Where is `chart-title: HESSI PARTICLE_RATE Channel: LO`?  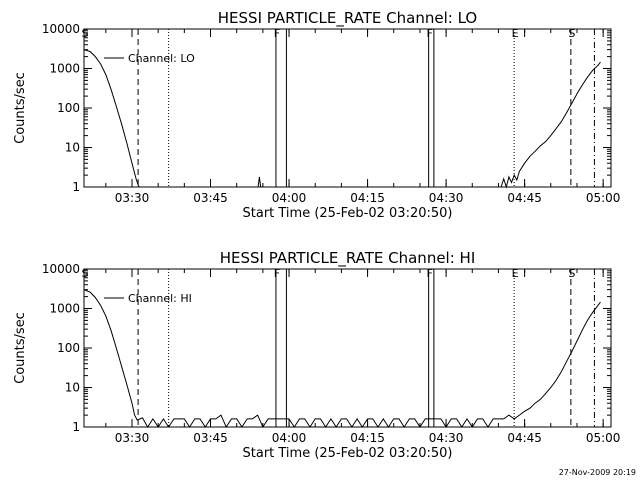
chart-title: HESSI PARTICLE_RATE Channel: LO is located at coordinates (347, 18).